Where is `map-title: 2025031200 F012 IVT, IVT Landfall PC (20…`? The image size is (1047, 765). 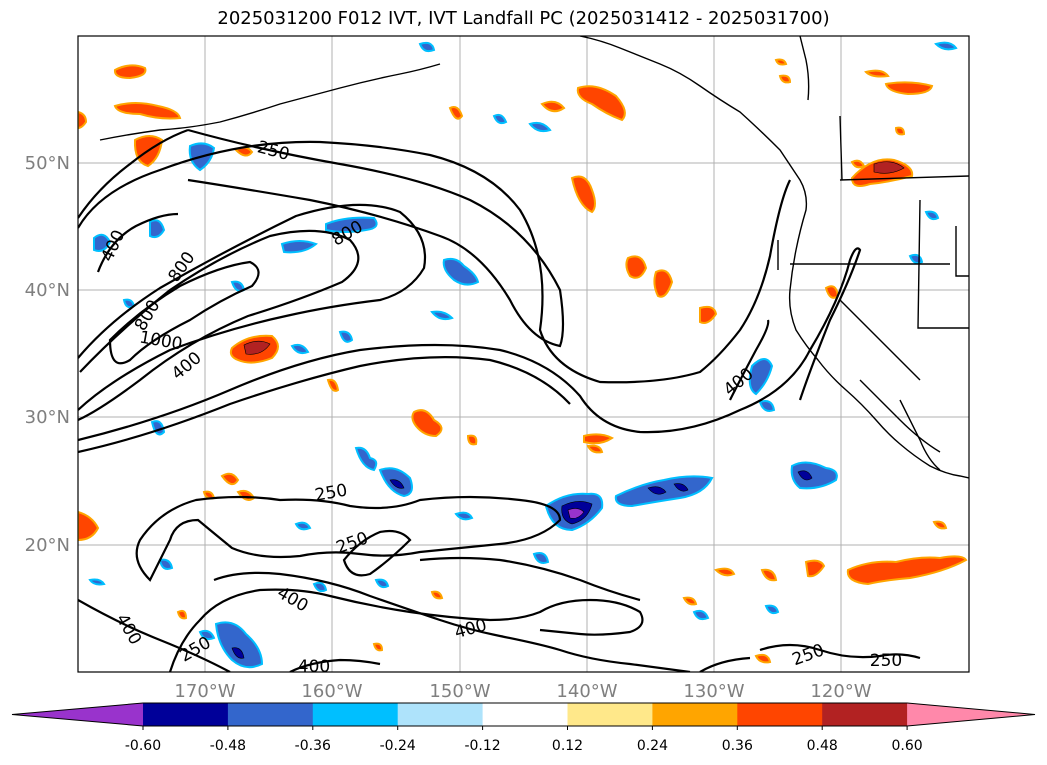
map-title: 2025031200 F012 IVT, IVT Landfall PC (20… is located at coordinates (523, 18).